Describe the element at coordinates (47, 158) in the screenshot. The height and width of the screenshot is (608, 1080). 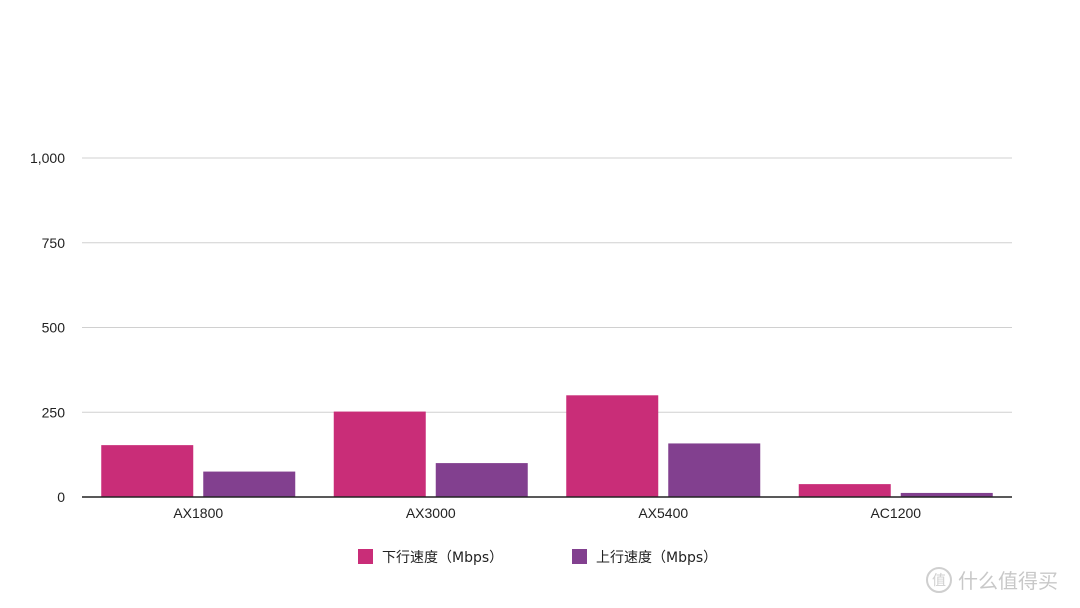
I see `y-tick-label: 1,000` at that location.